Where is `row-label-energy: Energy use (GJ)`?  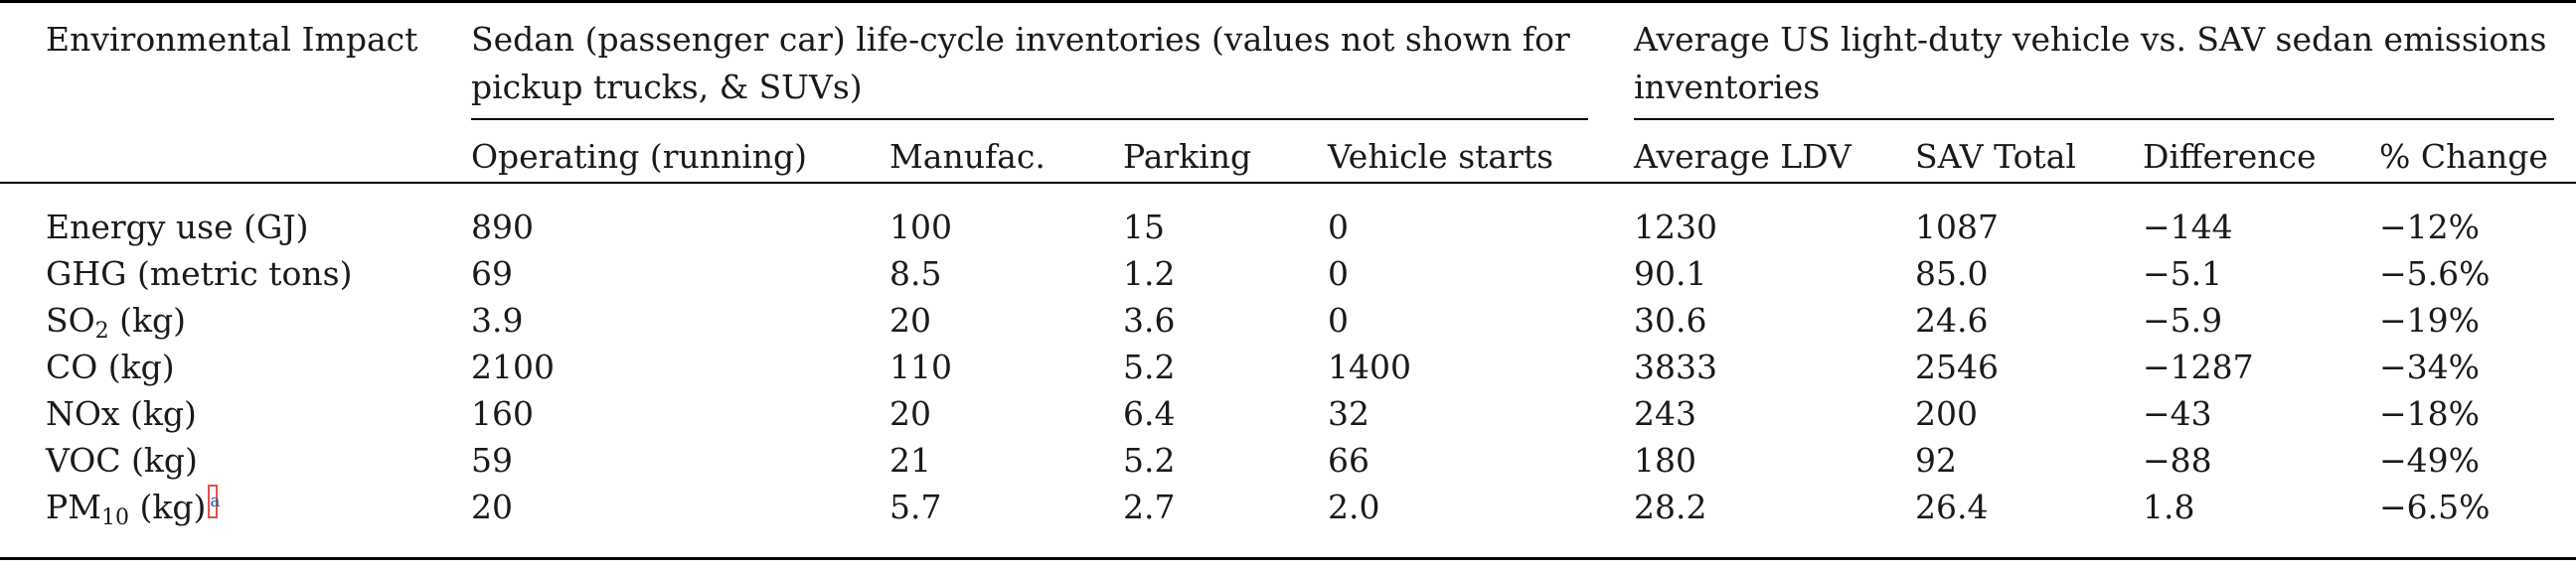 row-label-energy: Energy use (GJ) is located at coordinates (177, 227).